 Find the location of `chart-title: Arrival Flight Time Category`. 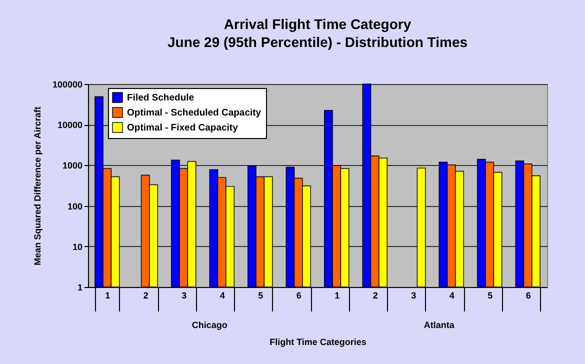

chart-title: Arrival Flight Time Category is located at coordinates (318, 24).